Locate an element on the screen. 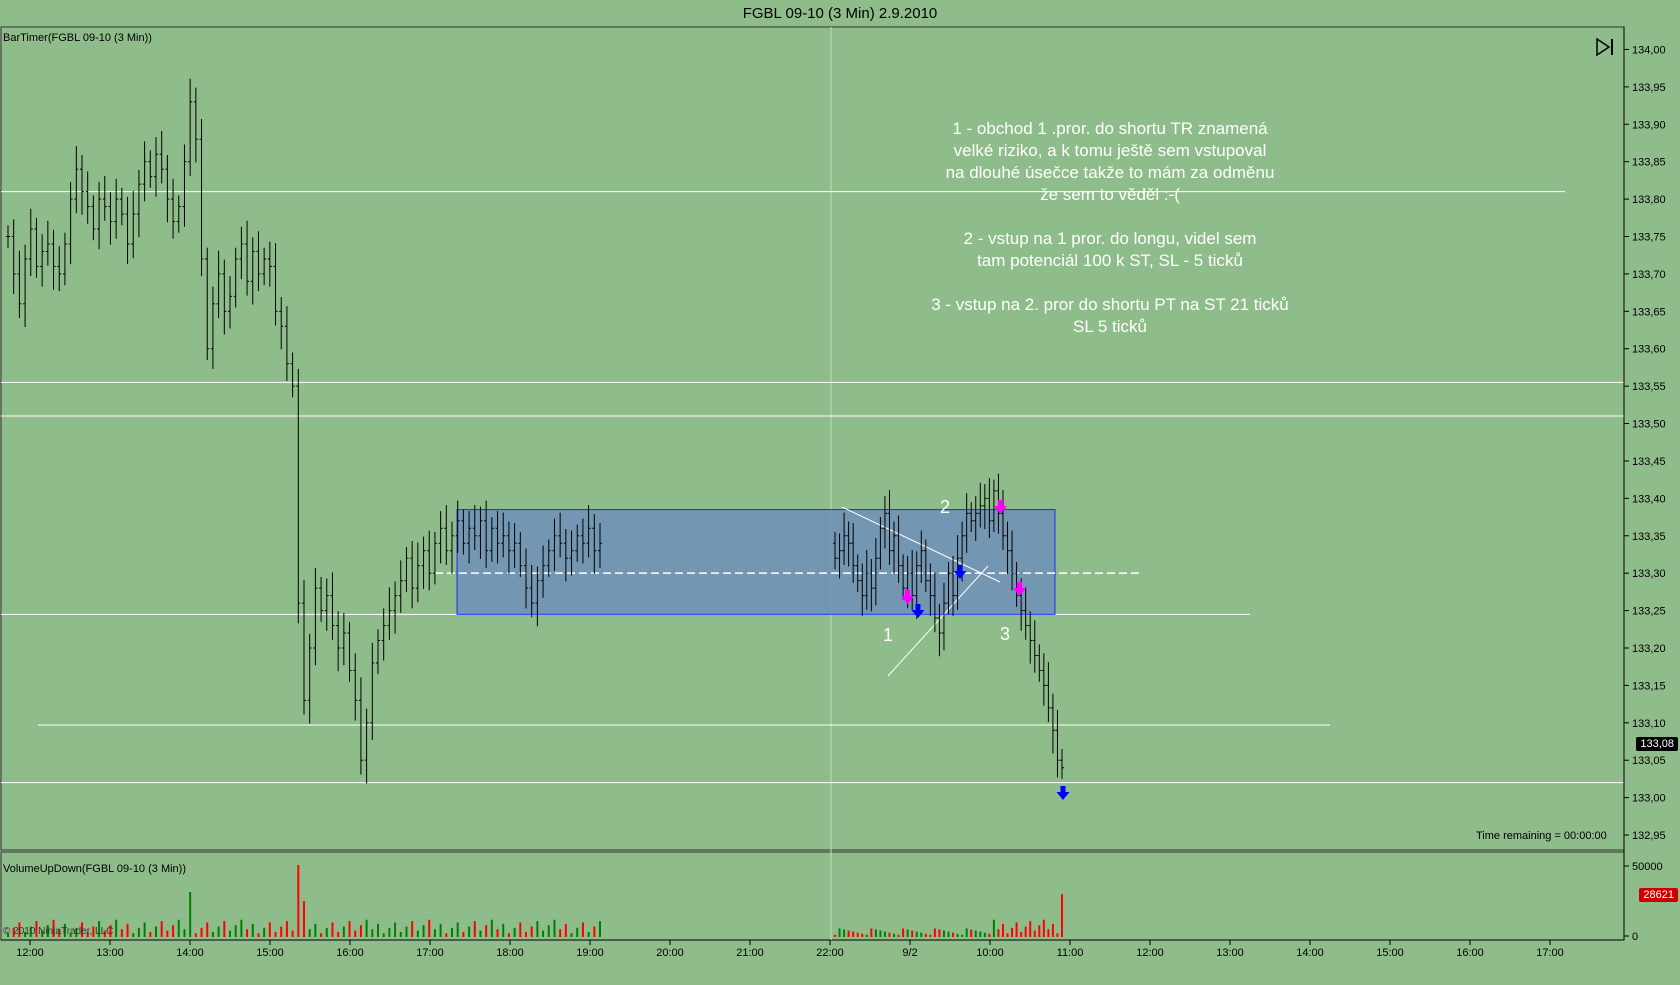 The image size is (1680, 985). short-arrow-icon is located at coordinates (1000, 507).